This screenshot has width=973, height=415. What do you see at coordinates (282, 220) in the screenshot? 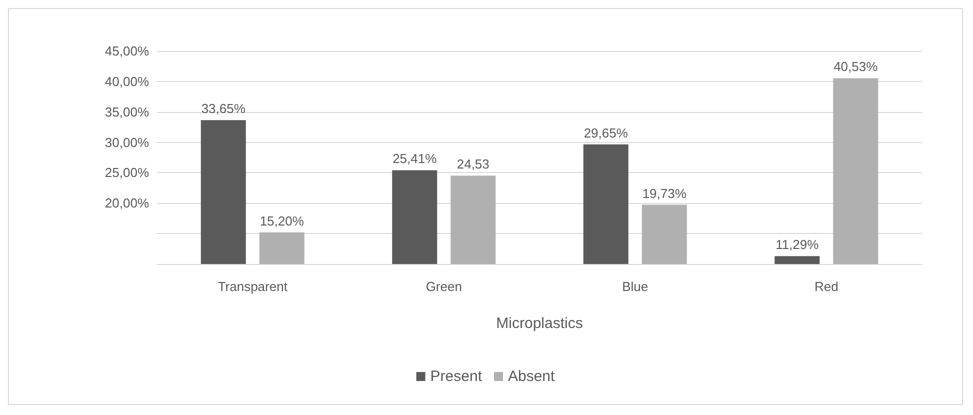
I see `data-label: 15,20%` at bounding box center [282, 220].